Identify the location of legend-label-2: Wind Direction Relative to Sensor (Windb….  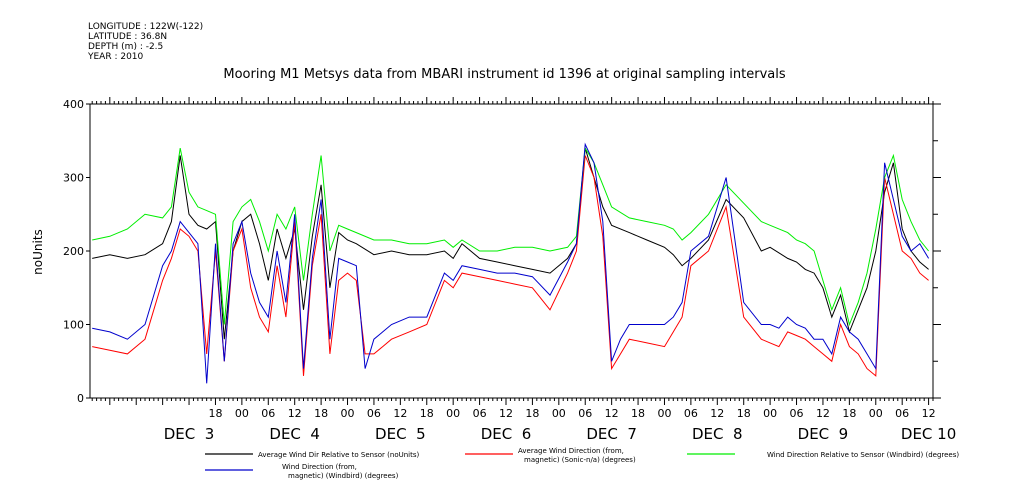
(863, 455).